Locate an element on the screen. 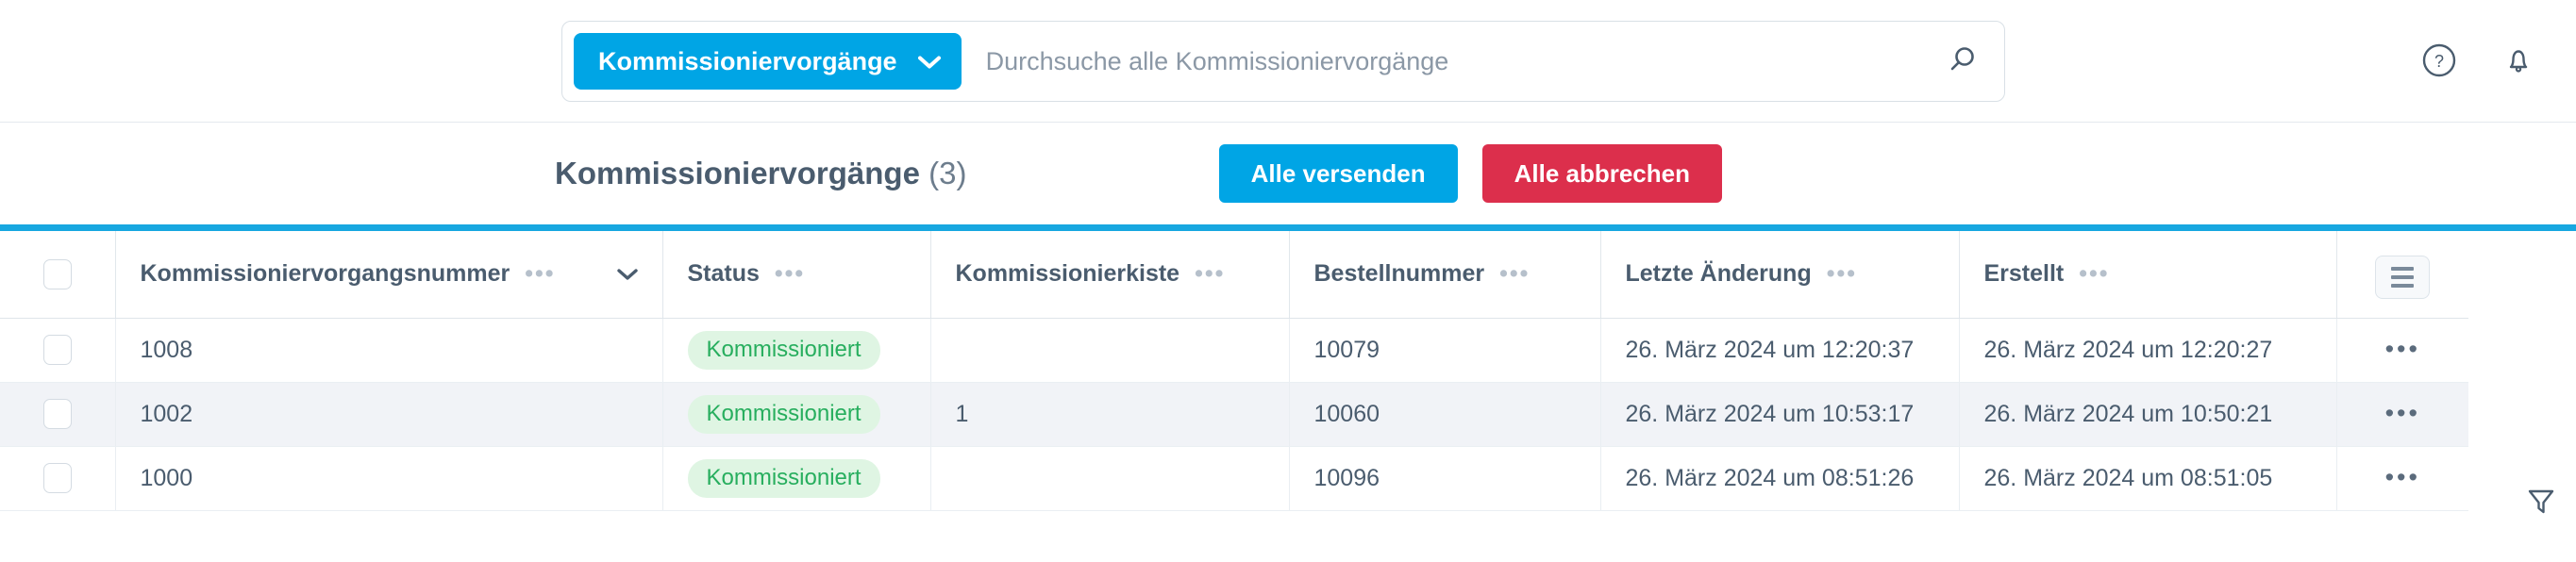 Image resolution: width=2576 pixels, height=562 pixels. column-label: Kommissioniervorgangsnummer is located at coordinates (325, 274).